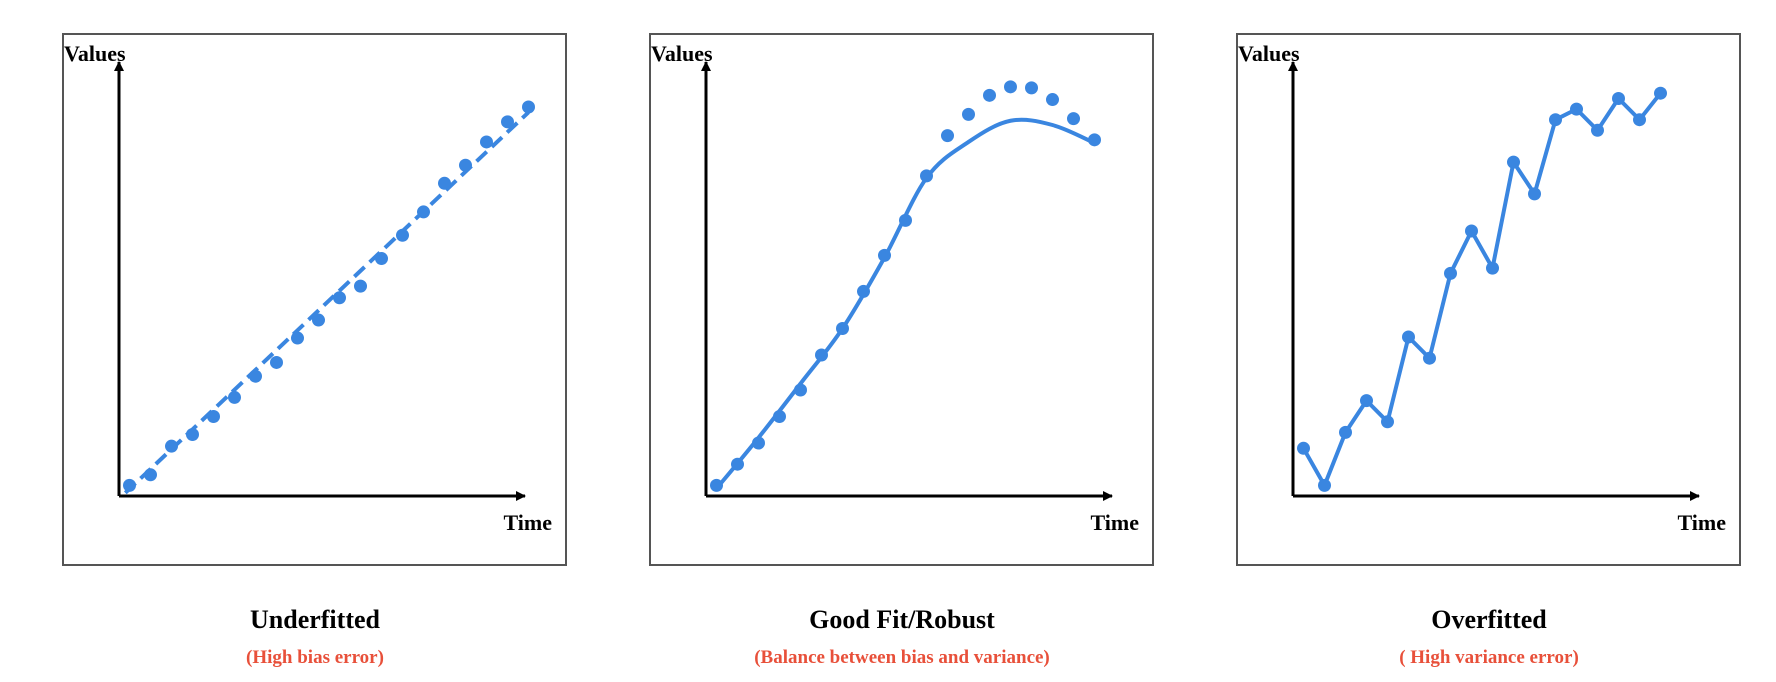 Image resolution: width=1776 pixels, height=682 pixels. What do you see at coordinates (902, 657) in the screenshot?
I see `panel-subtitle: (Balance between bias and variance)` at bounding box center [902, 657].